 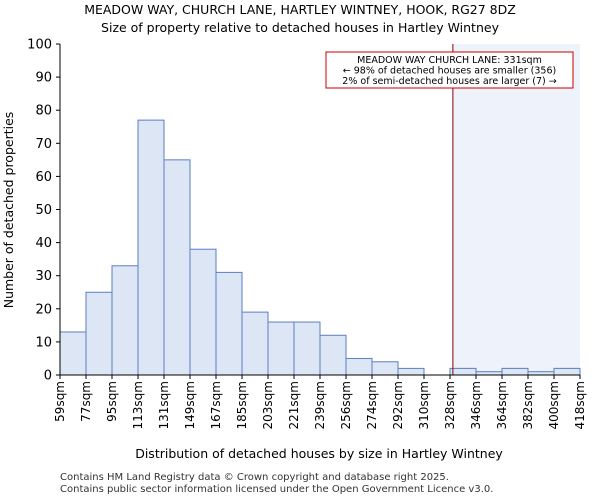 I want to click on y-tick-label-70: 70, so click(x=43, y=144).